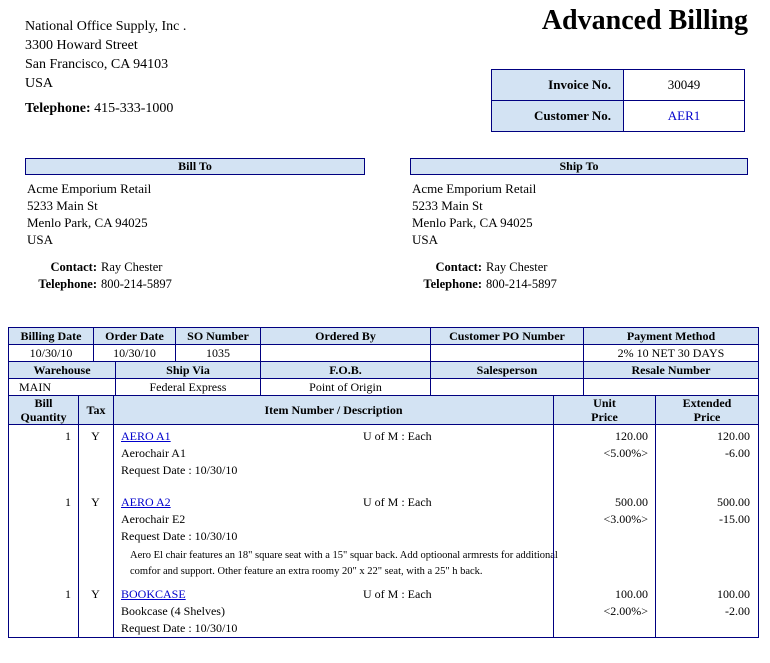 The image size is (770, 663). I want to click on ship-to-header-bar: Ship To, so click(579, 166).